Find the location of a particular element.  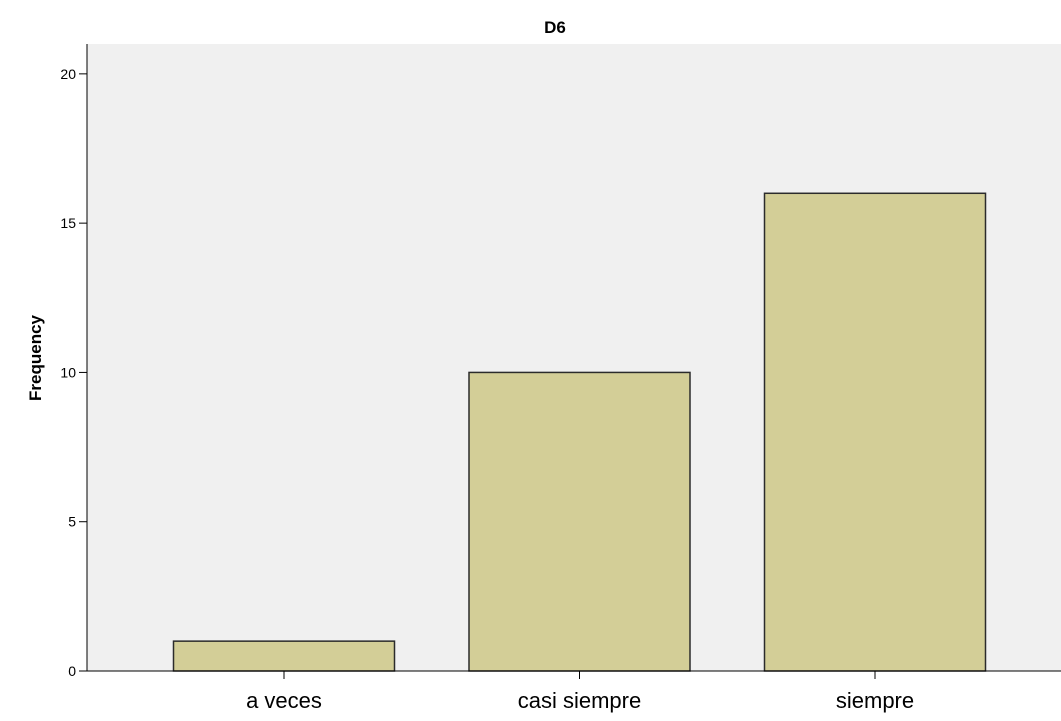

x-tick-label: casi siempre is located at coordinates (579, 700).